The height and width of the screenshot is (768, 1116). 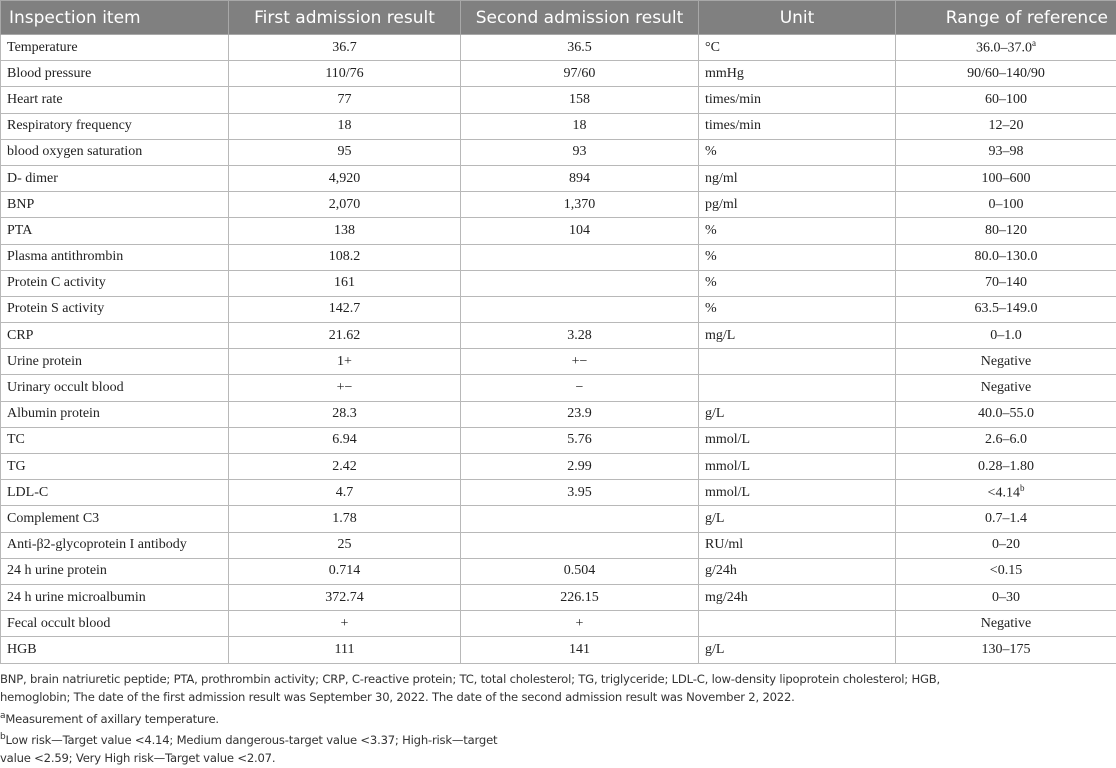 What do you see at coordinates (115, 231) in the screenshot?
I see `cell-item: PTA` at bounding box center [115, 231].